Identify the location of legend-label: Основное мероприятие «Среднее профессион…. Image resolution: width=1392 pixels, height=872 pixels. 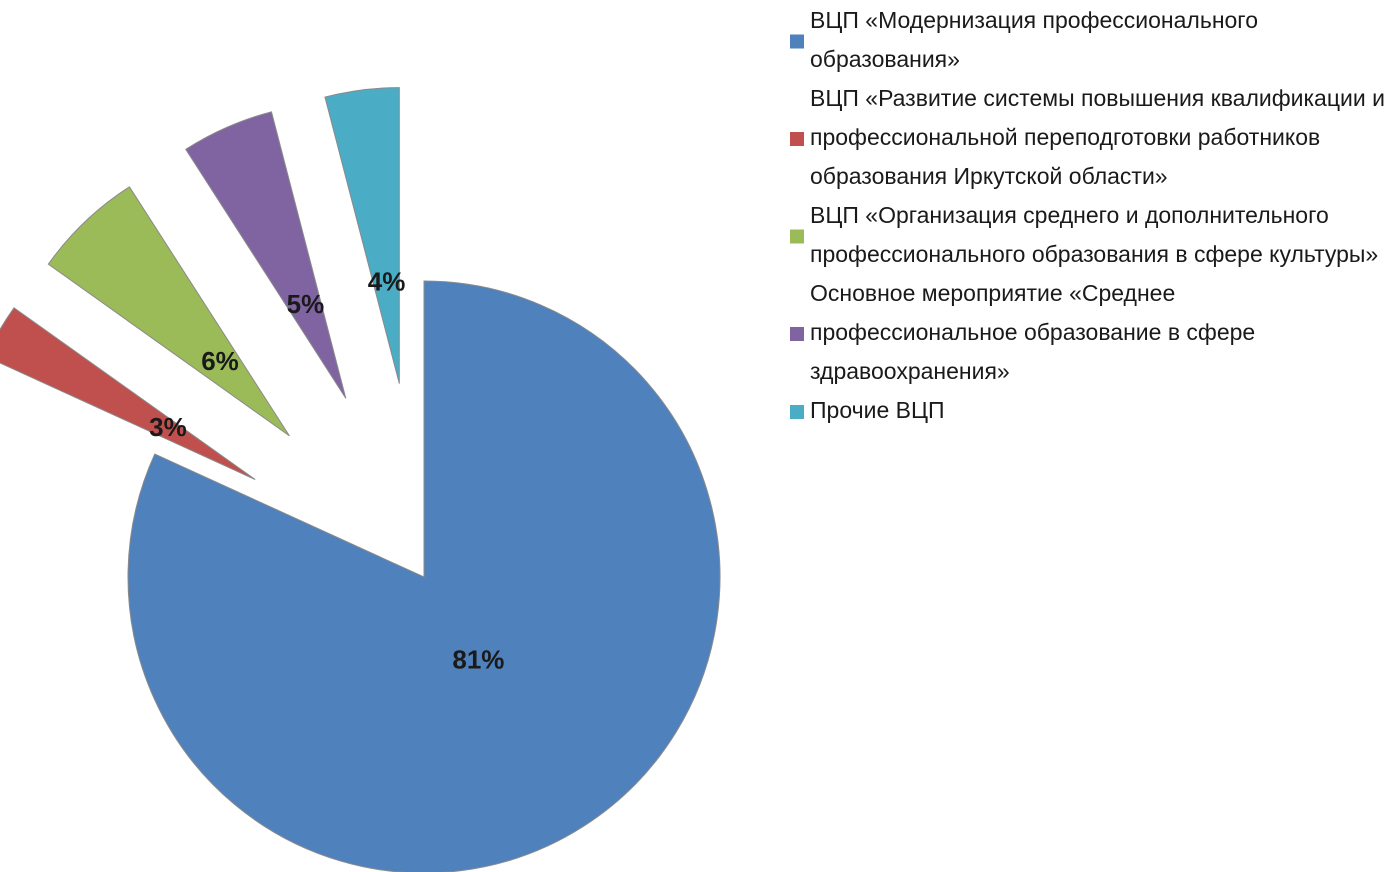
(1036, 332).